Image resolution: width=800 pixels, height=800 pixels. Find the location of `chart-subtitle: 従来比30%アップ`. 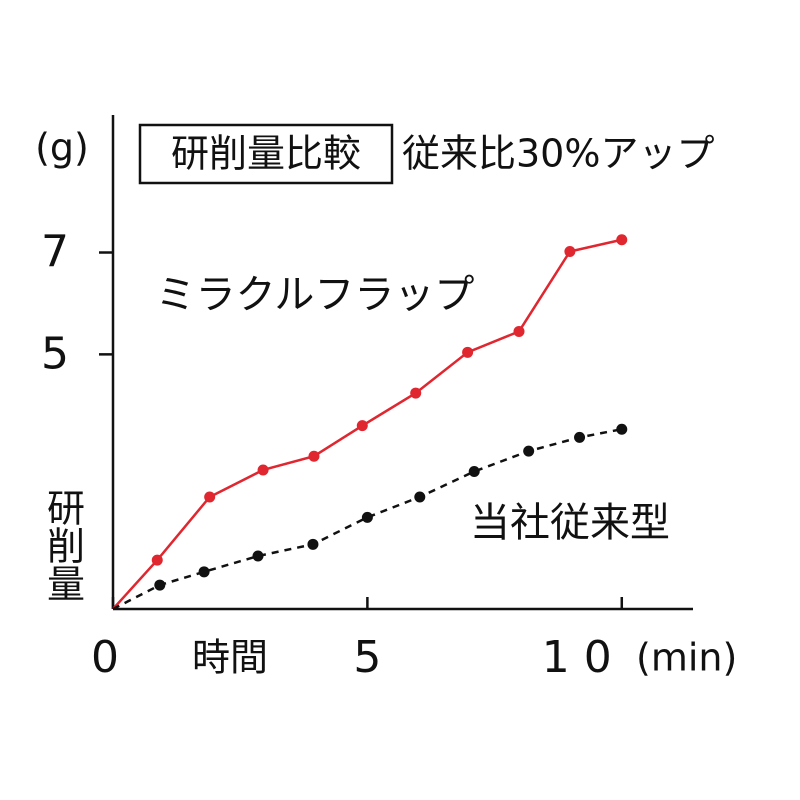

chart-subtitle: 従来比30%アップ is located at coordinates (558, 154).